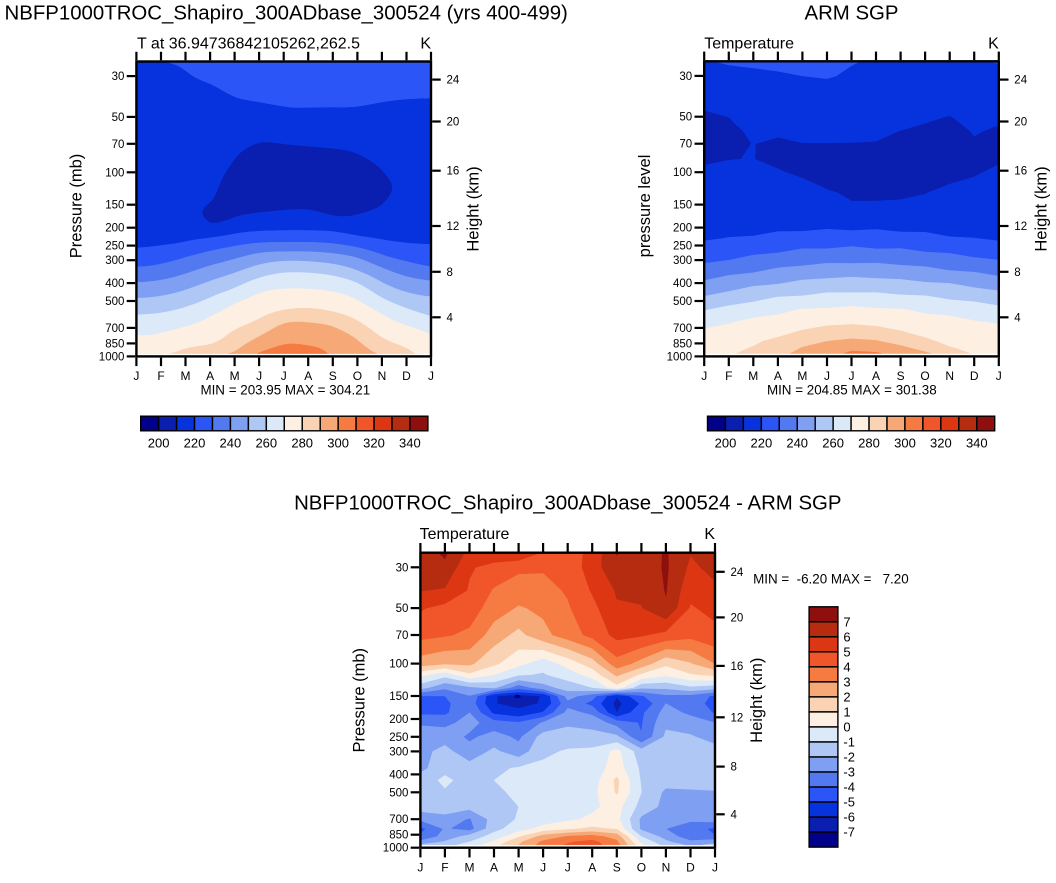  What do you see at coordinates (849, 757) in the screenshot?
I see `svg-text: -2` at bounding box center [849, 757].